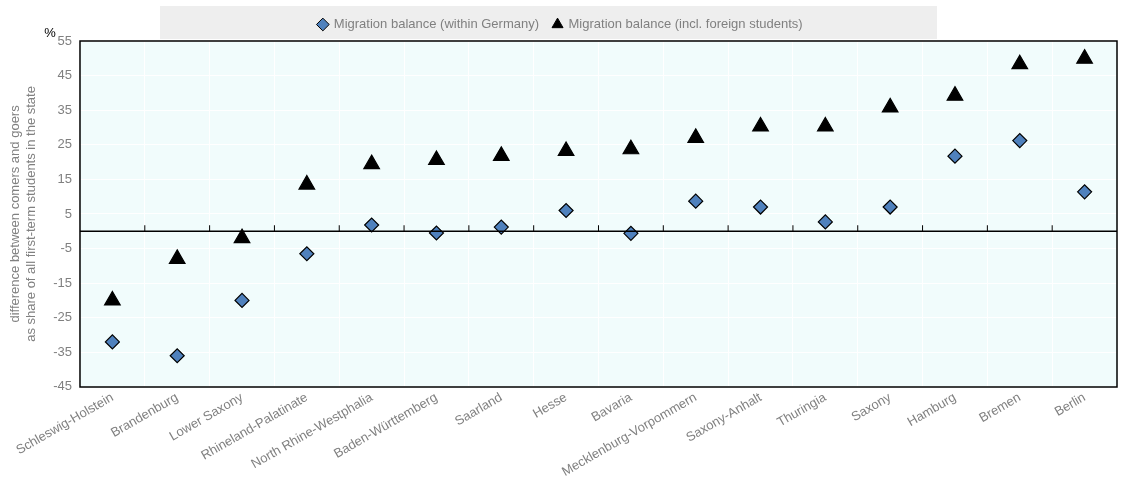 The image size is (1137, 483). Describe the element at coordinates (68, 213) in the screenshot. I see `y-tick-label: 5` at that location.